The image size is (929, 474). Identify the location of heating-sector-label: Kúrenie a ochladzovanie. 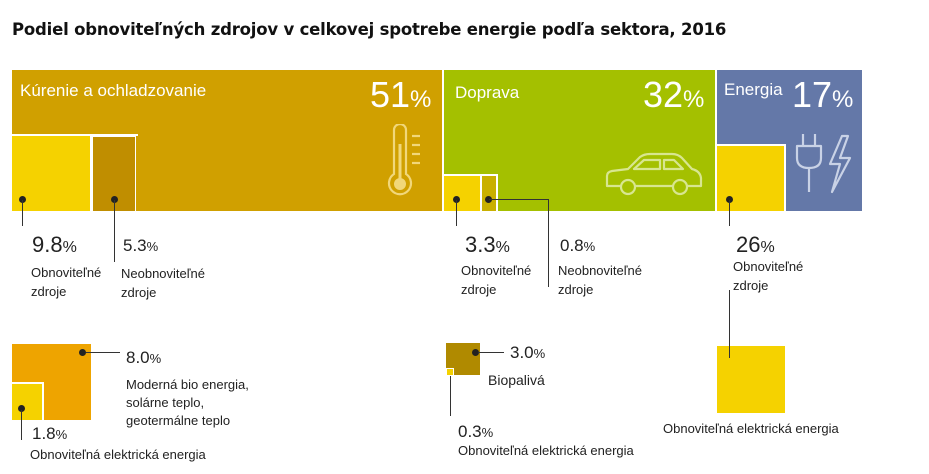
(113, 90).